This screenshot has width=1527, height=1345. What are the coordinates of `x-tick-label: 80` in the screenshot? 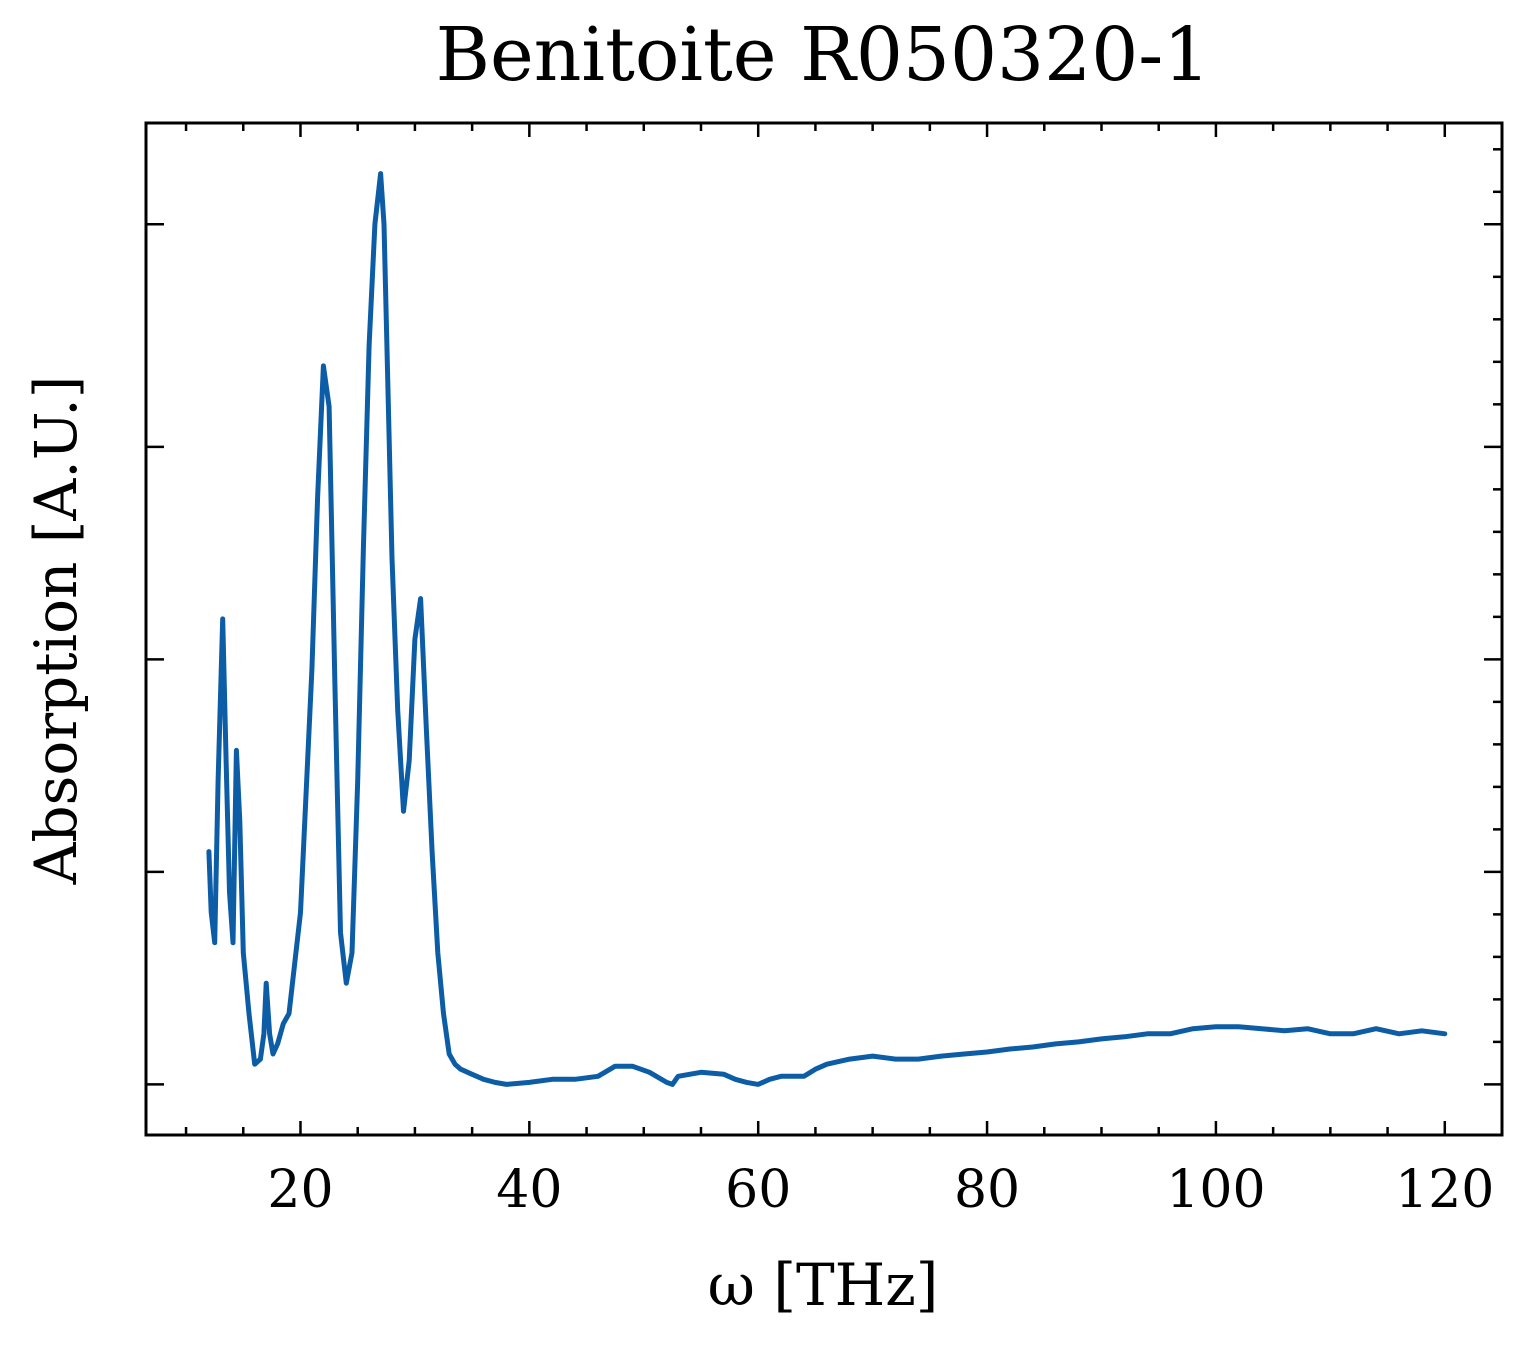 It's located at (987, 1190).